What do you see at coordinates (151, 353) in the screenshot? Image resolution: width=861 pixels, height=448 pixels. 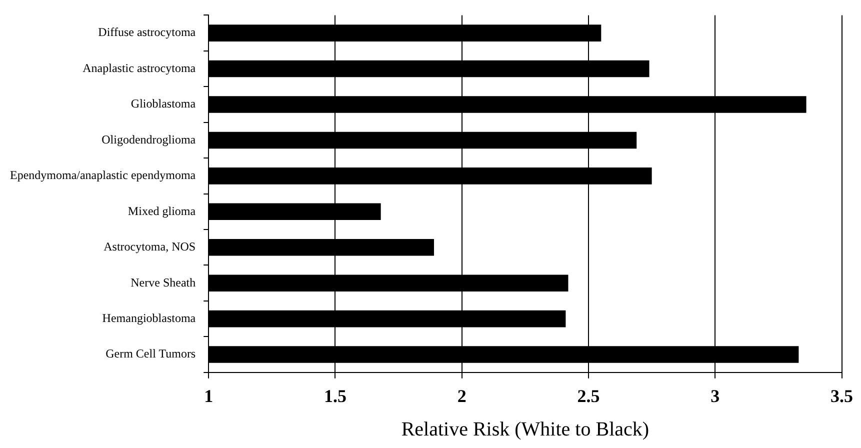 I see `y-tick-label: Germ Cell Tumors` at bounding box center [151, 353].